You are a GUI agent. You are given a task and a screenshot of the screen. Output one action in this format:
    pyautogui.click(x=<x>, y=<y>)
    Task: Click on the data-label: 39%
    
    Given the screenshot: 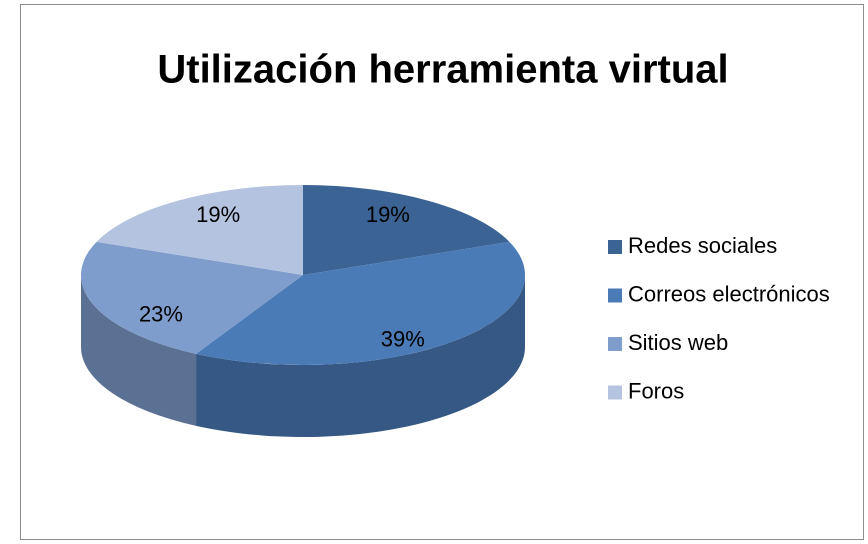 What is the action you would take?
    pyautogui.click(x=403, y=339)
    